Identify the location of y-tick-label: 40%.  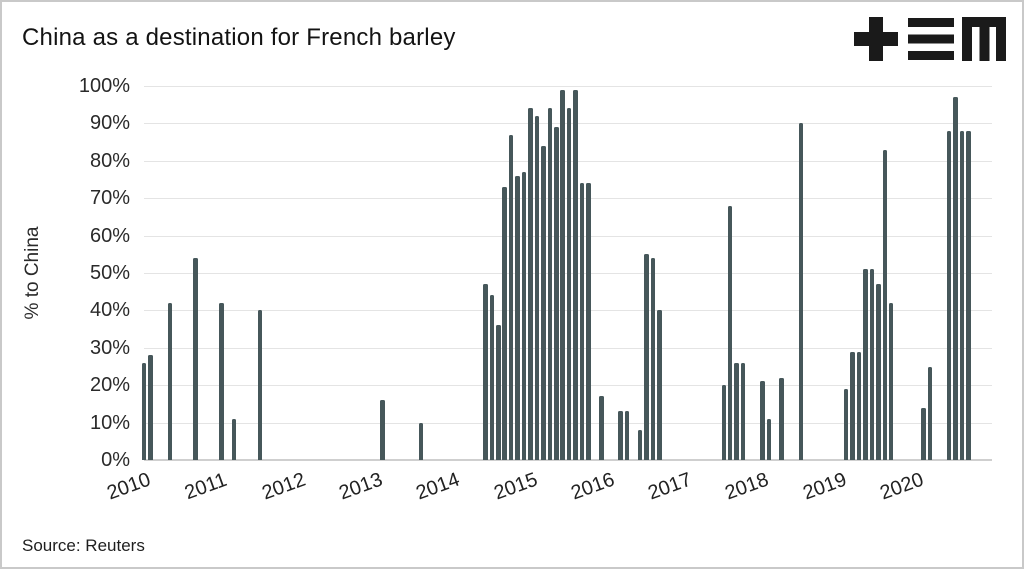
(109, 310).